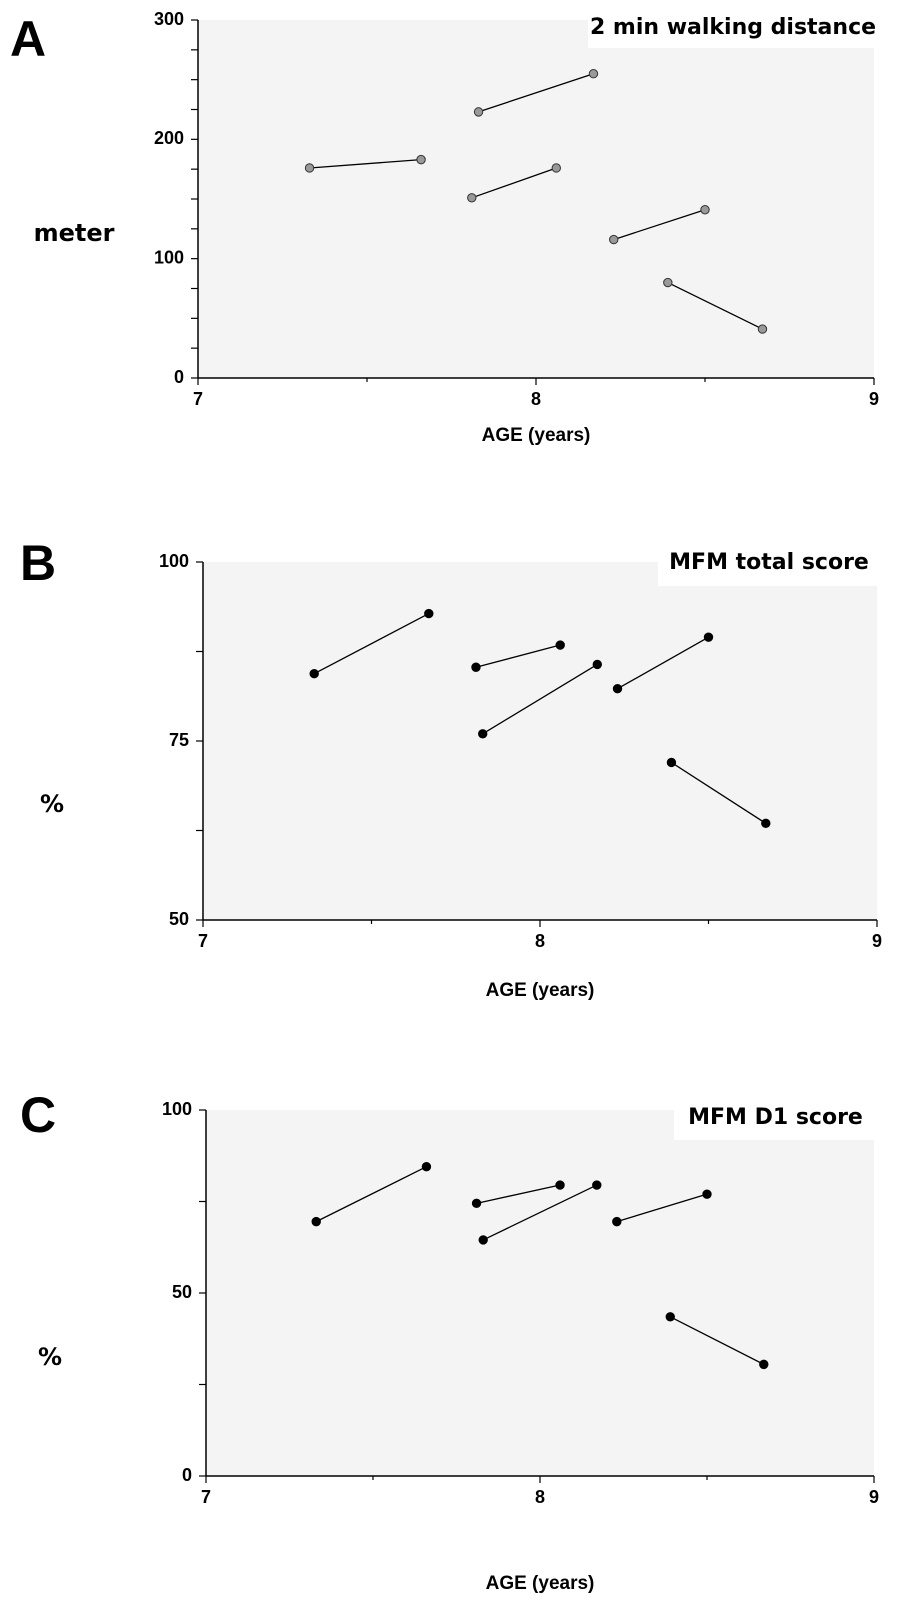 This screenshot has height=1606, width=921. What do you see at coordinates (174, 561) in the screenshot?
I see `panel-b-y-tick-label: 100` at bounding box center [174, 561].